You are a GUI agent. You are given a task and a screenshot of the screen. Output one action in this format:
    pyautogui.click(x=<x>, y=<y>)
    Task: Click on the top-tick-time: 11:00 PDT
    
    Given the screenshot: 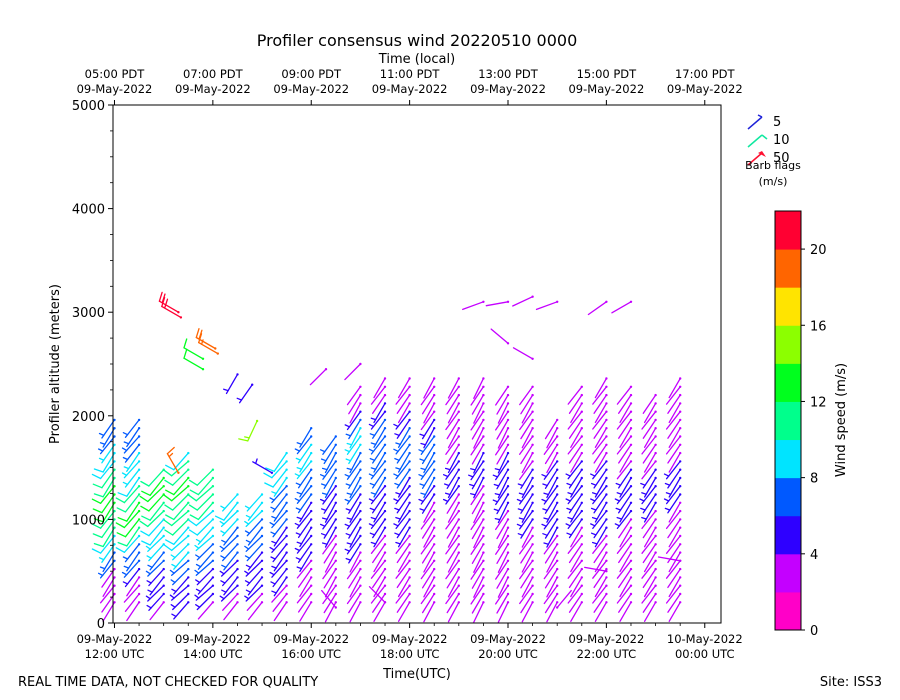 What is the action you would take?
    pyautogui.click(x=410, y=74)
    